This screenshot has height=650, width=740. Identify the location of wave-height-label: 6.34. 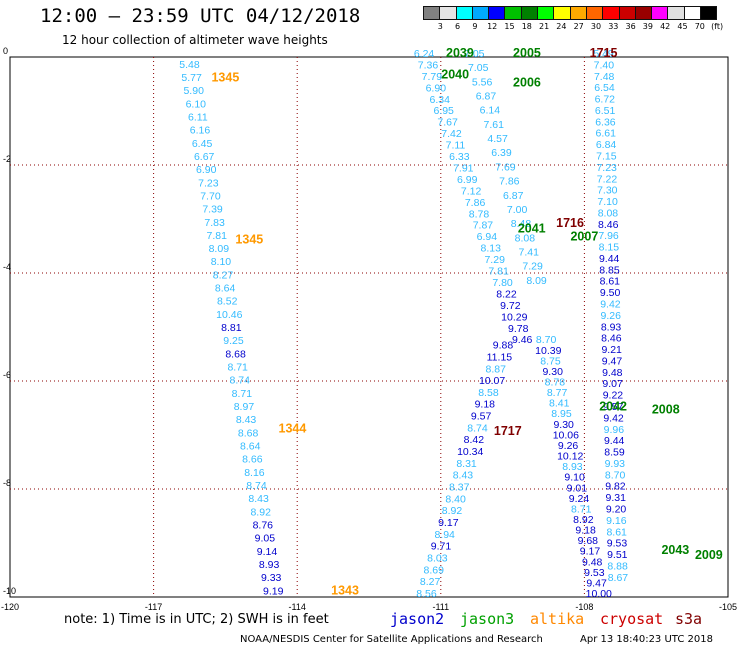
(440, 100).